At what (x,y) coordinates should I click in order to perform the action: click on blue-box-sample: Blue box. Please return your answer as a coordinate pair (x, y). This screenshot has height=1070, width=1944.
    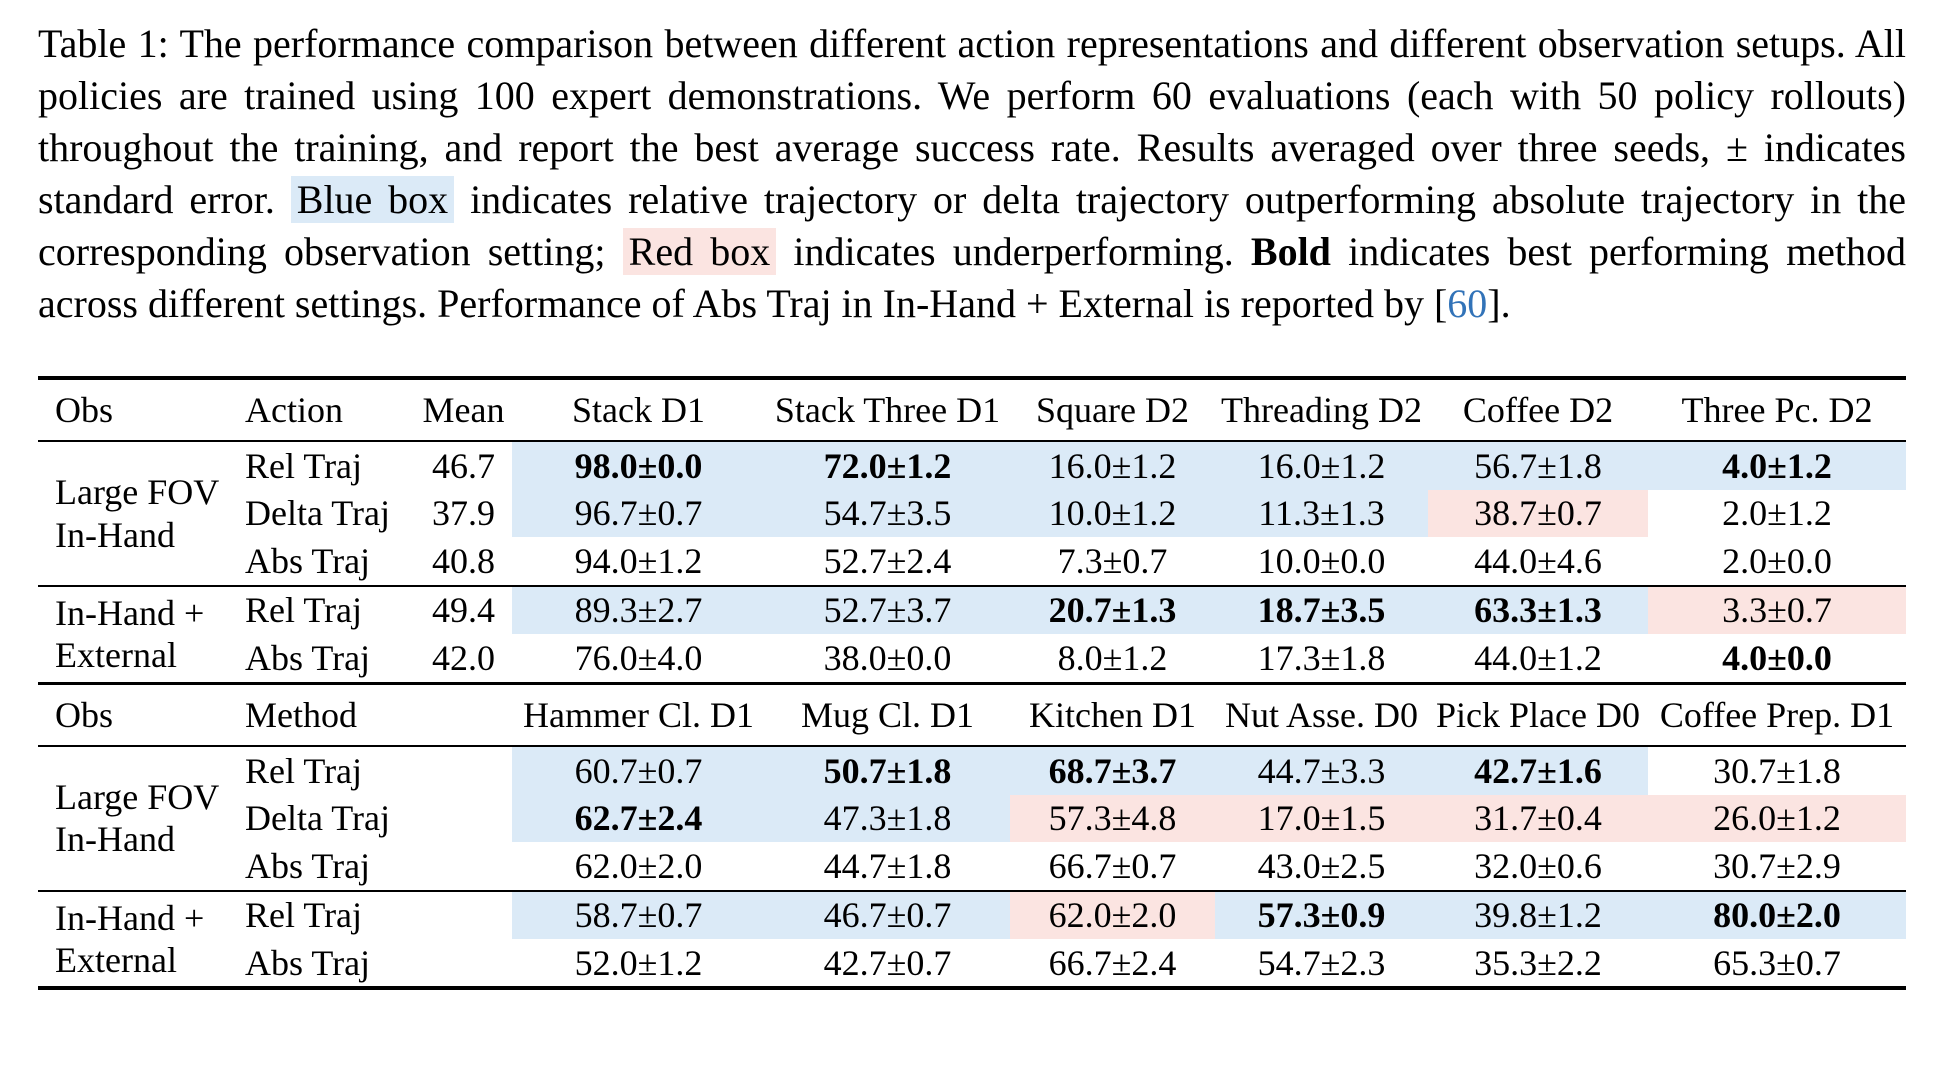
    Looking at the image, I should click on (372, 199).